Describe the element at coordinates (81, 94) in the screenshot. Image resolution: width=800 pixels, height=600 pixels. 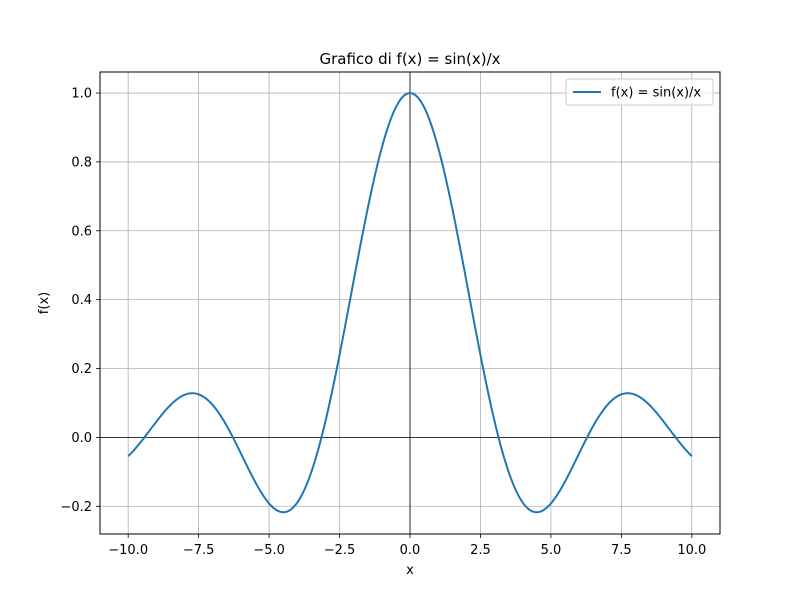
I see `y-tick-label: 1.0` at that location.